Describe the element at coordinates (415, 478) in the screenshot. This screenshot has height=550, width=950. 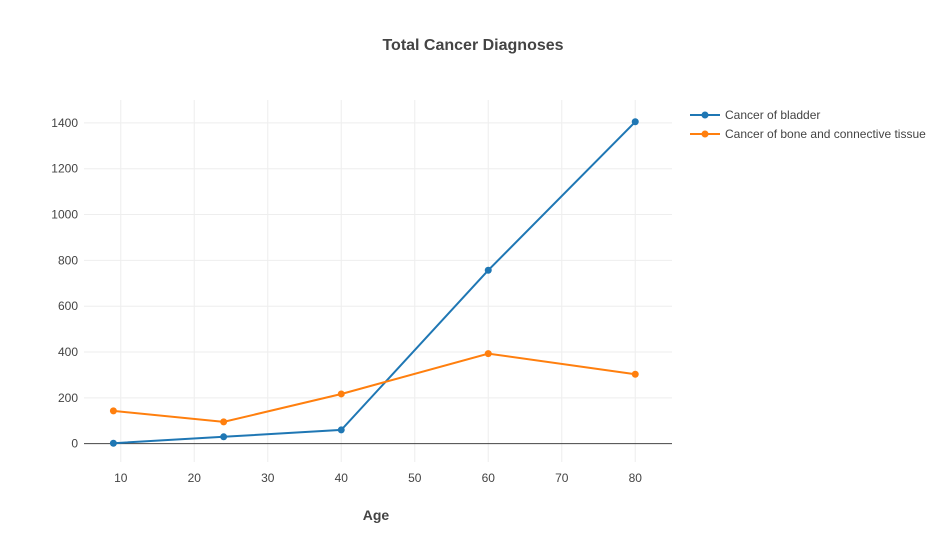
I see `x-tick-label: 50` at that location.